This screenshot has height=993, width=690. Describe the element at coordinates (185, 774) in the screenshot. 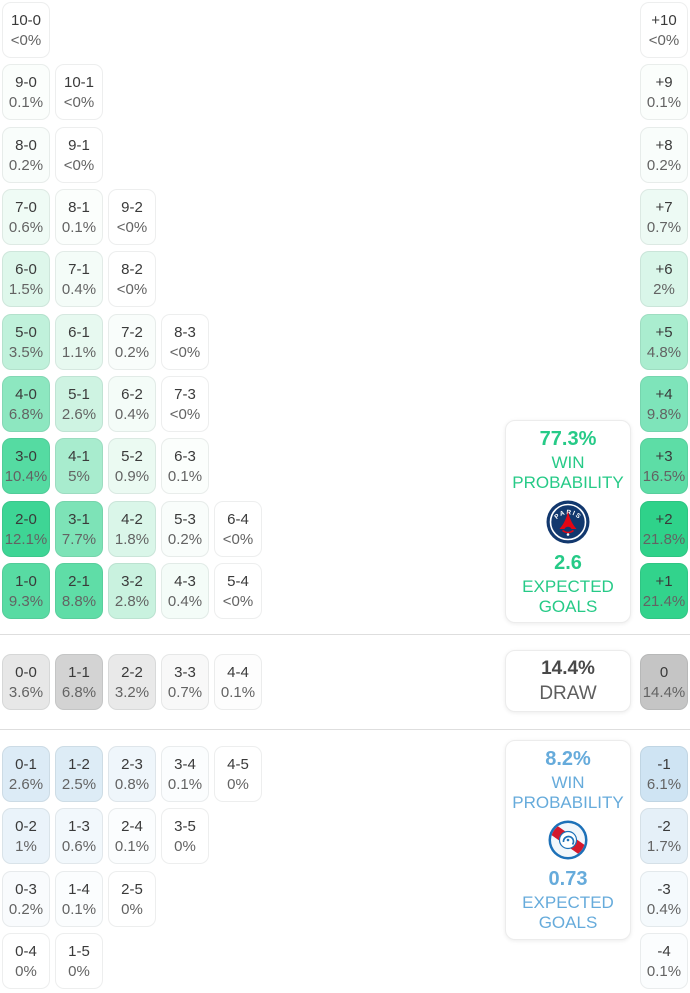

I see `score-cell-3-4: 3-4 0.1%` at that location.